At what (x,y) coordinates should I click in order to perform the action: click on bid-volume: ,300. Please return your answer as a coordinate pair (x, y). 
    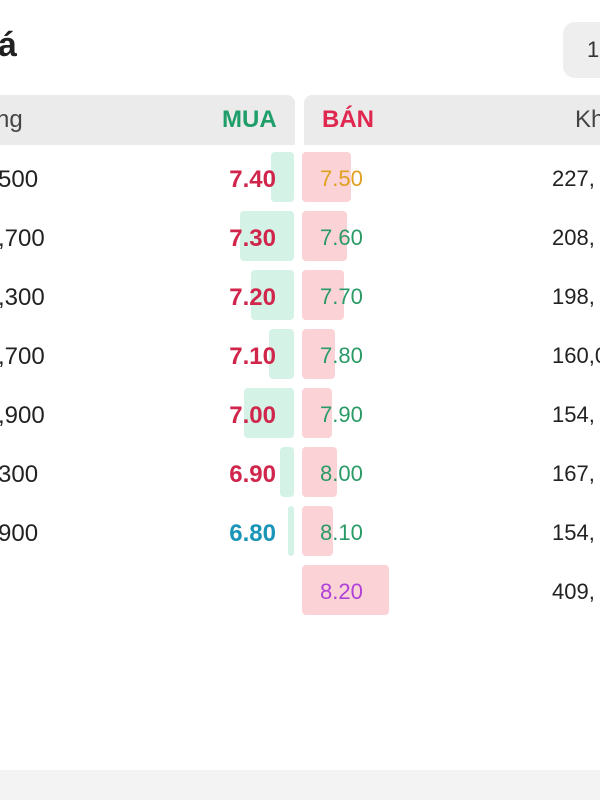
    Looking at the image, I should click on (22, 297).